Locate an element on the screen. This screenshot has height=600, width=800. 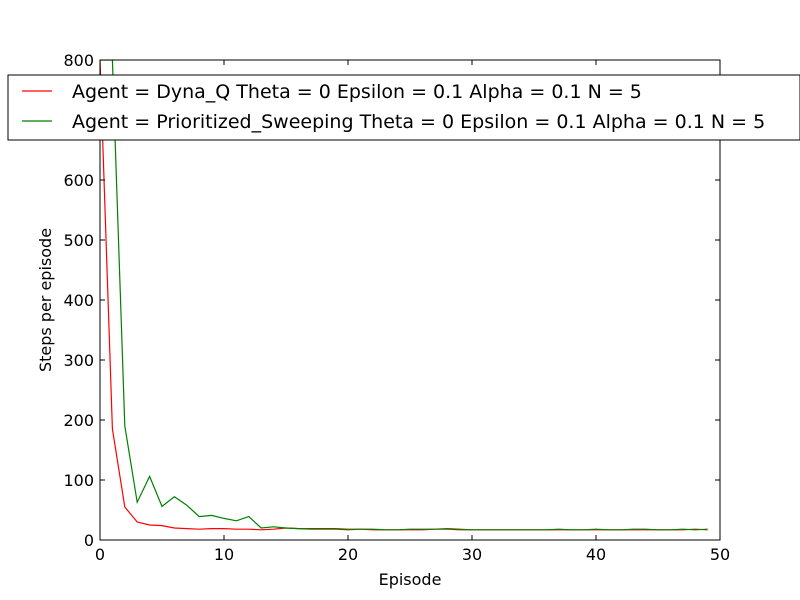
y-tick-label: 200 is located at coordinates (78, 420).